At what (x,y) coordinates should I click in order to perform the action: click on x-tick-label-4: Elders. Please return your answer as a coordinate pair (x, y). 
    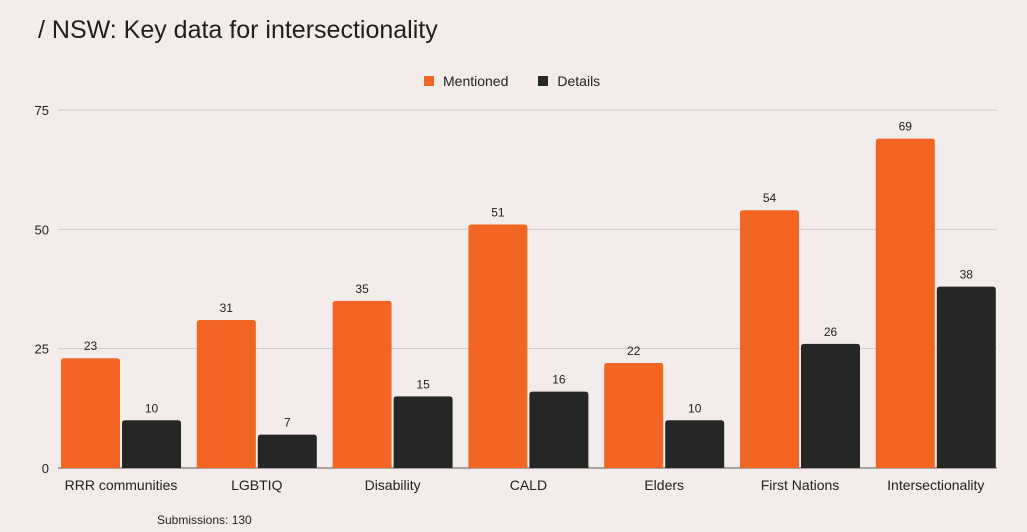
    Looking at the image, I should click on (664, 485).